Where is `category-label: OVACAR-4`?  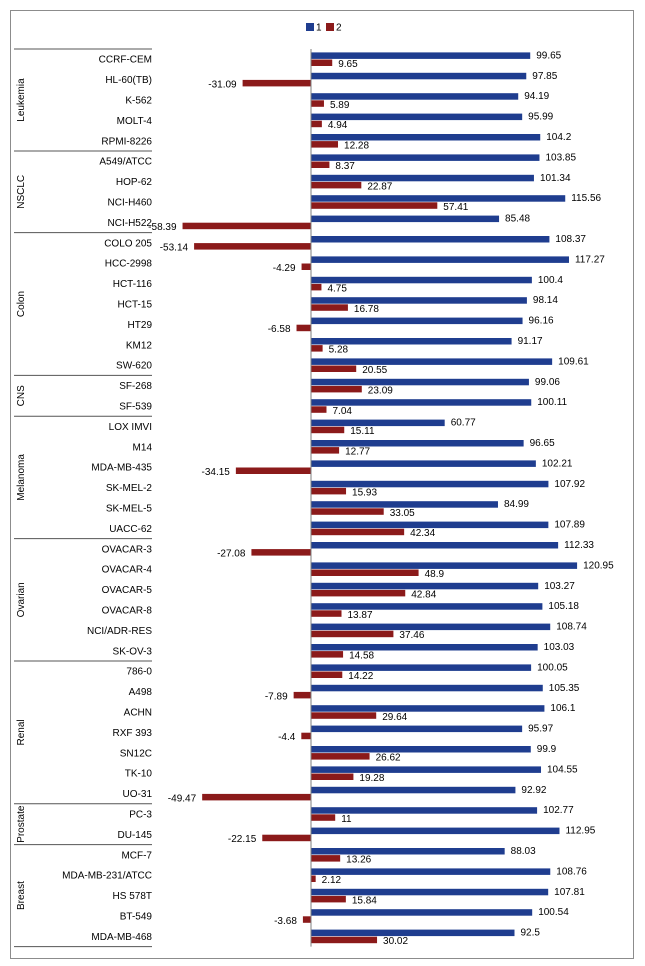 category-label: OVACAR-4 is located at coordinates (127, 570).